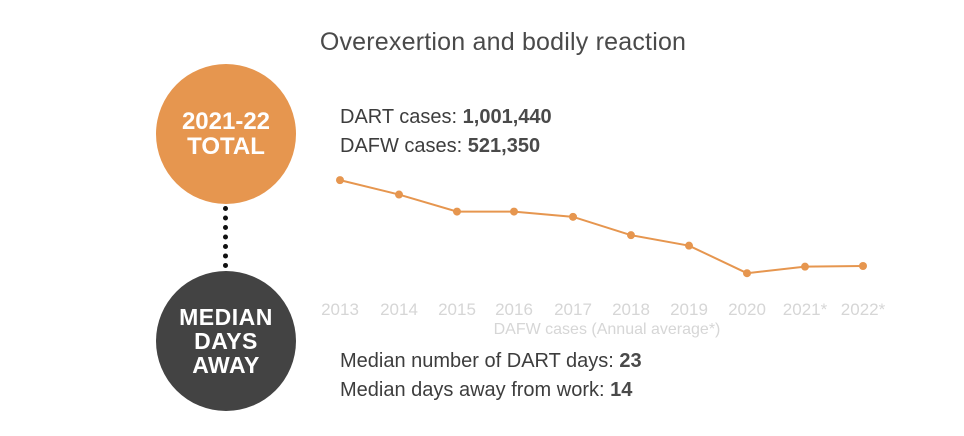  I want to click on dart-cases-label: DART cases:, so click(401, 117).